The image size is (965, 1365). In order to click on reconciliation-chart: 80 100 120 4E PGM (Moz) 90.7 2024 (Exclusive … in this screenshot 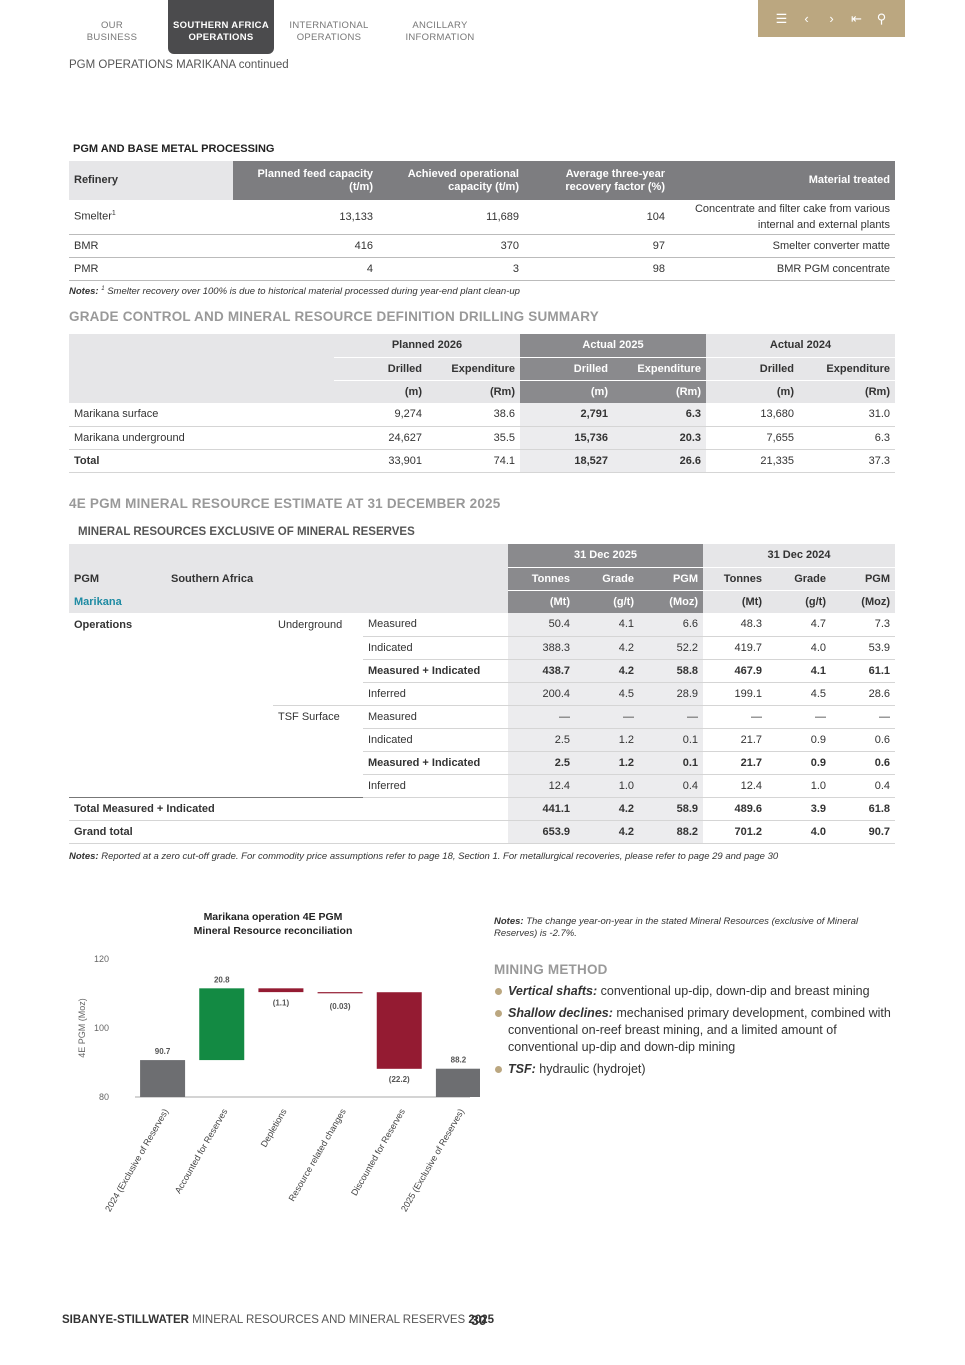, I will do `click(278, 1083)`.